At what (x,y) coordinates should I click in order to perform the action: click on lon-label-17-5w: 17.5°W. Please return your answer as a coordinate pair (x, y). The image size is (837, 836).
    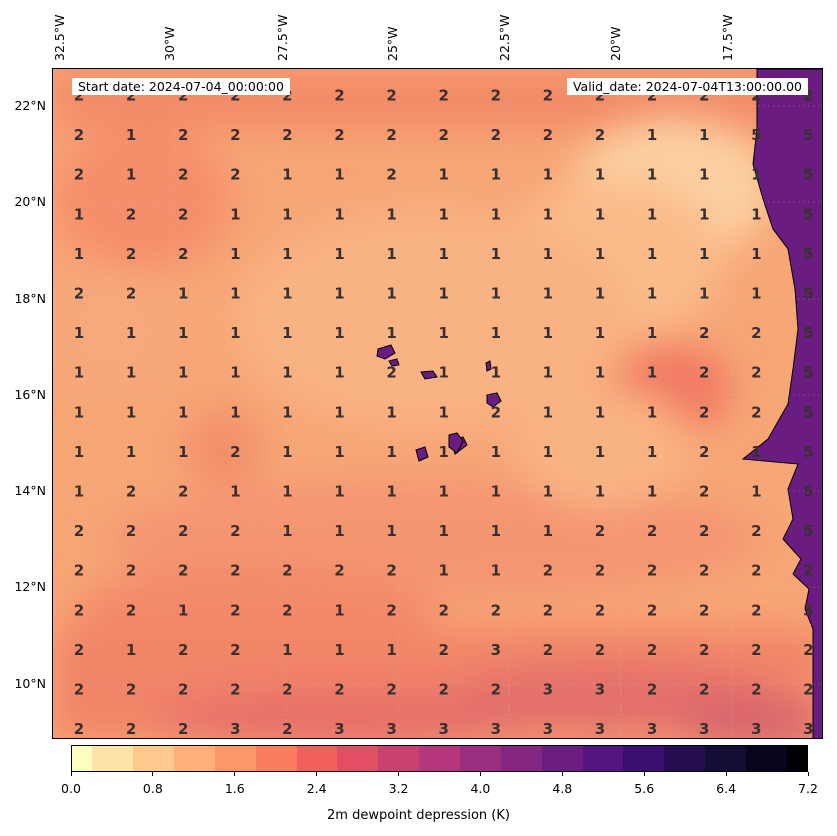
    Looking at the image, I should click on (727, 37).